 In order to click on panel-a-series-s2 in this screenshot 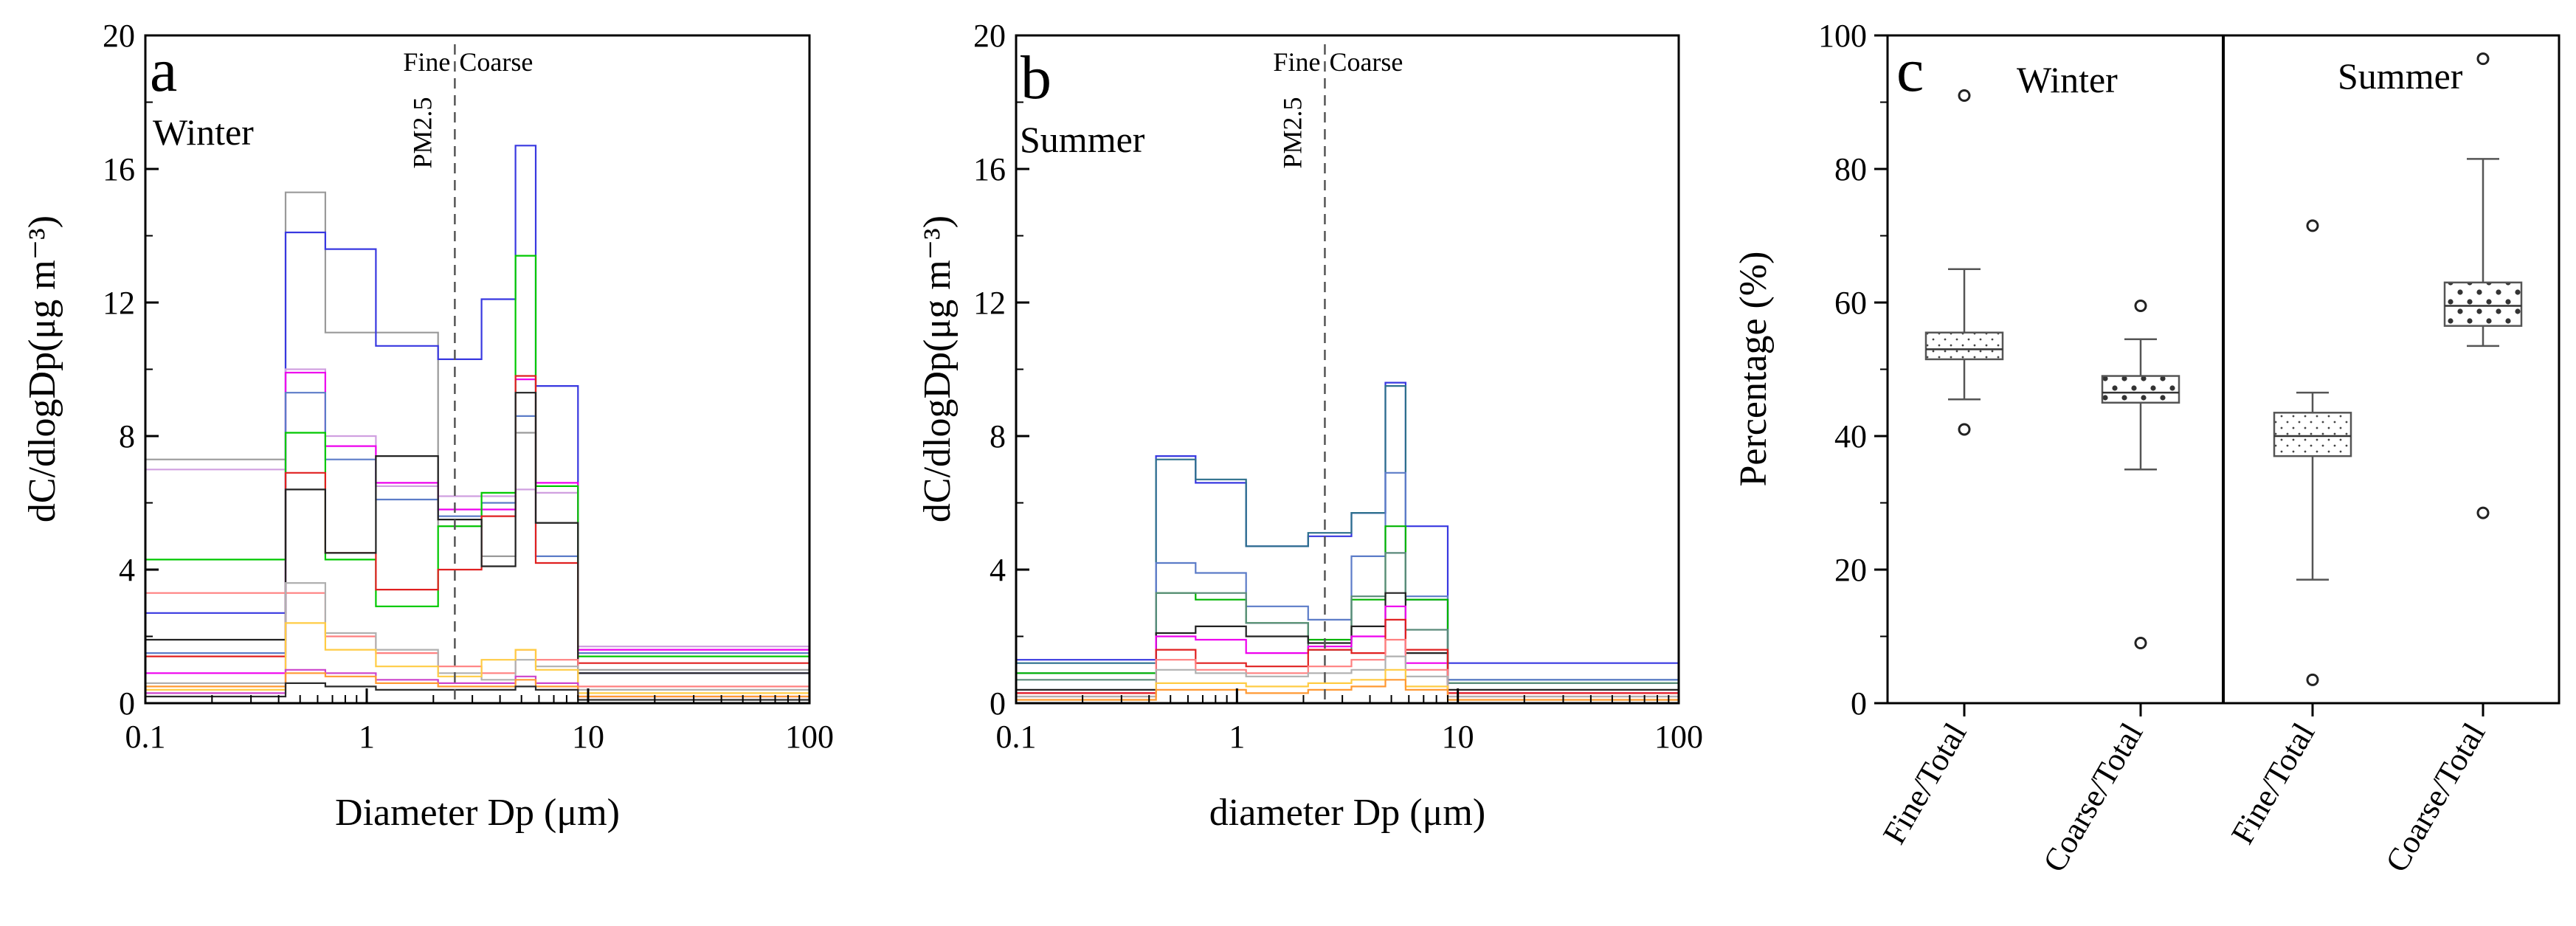, I will do `click(477, 409)`.